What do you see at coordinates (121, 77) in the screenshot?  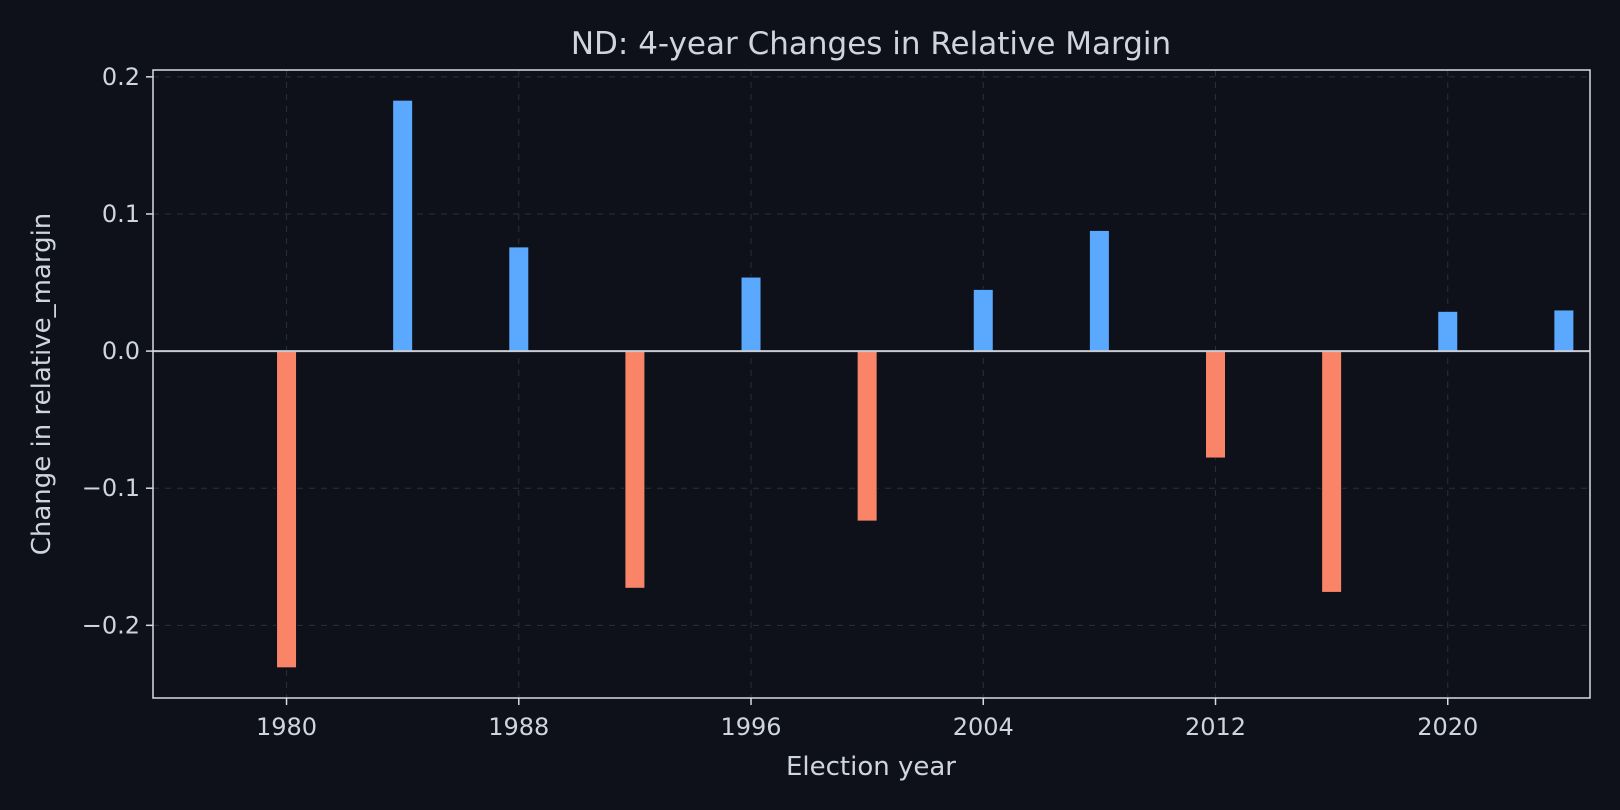 I see `y-tick-label: 0.2` at bounding box center [121, 77].